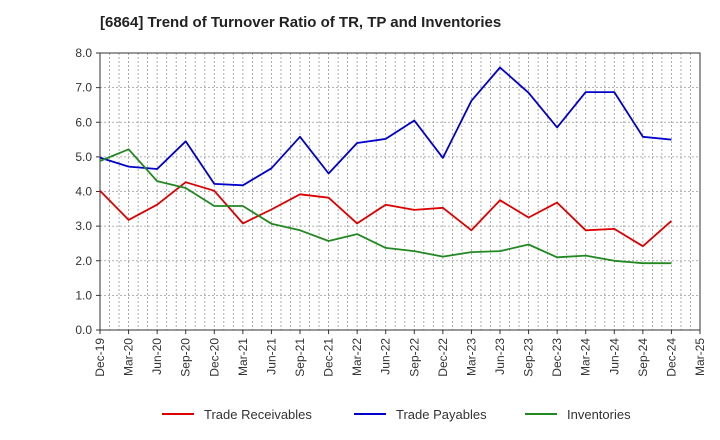  What do you see at coordinates (500, 356) in the screenshot?
I see `x-tick-label: Jun-23` at bounding box center [500, 356].